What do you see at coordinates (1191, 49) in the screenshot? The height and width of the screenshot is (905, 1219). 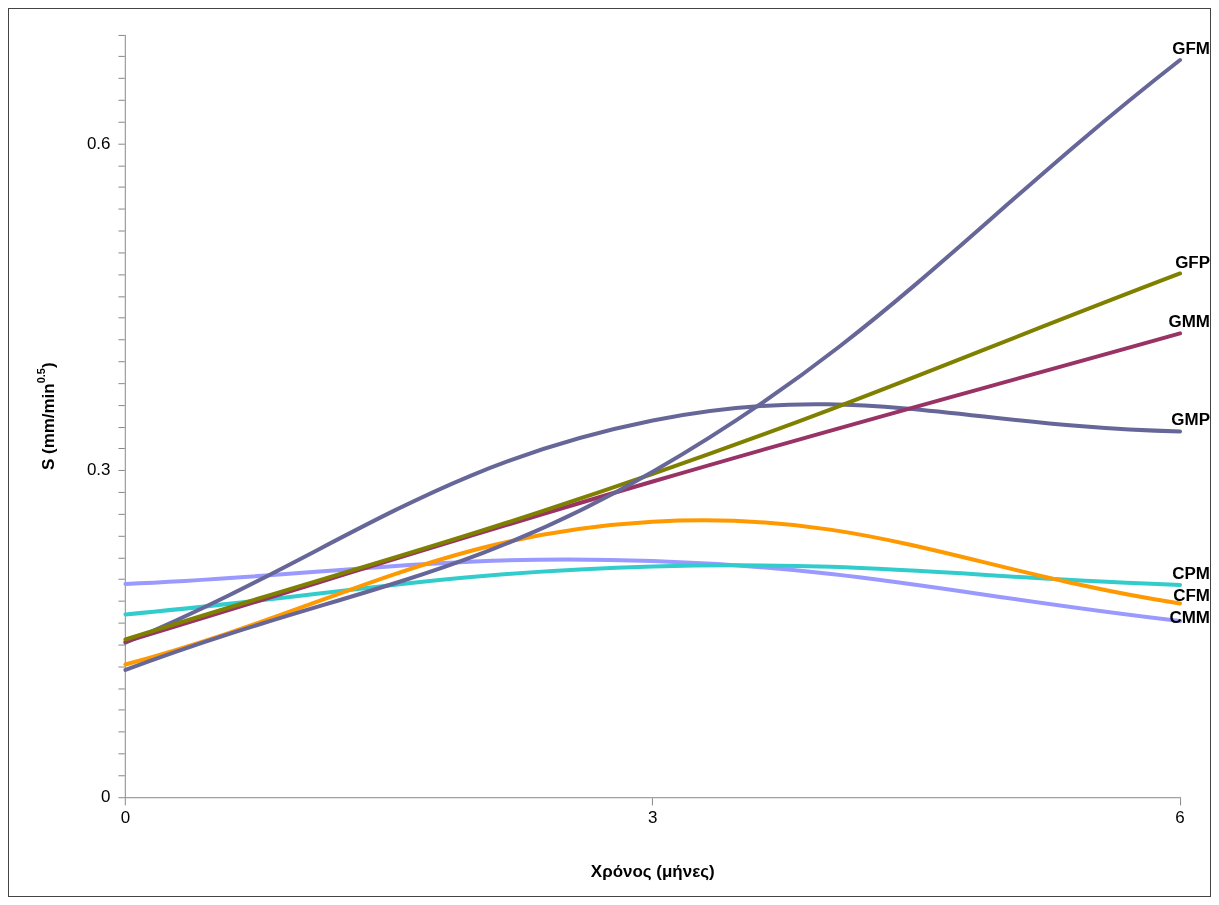 I see `series-label: GFM` at bounding box center [1191, 49].